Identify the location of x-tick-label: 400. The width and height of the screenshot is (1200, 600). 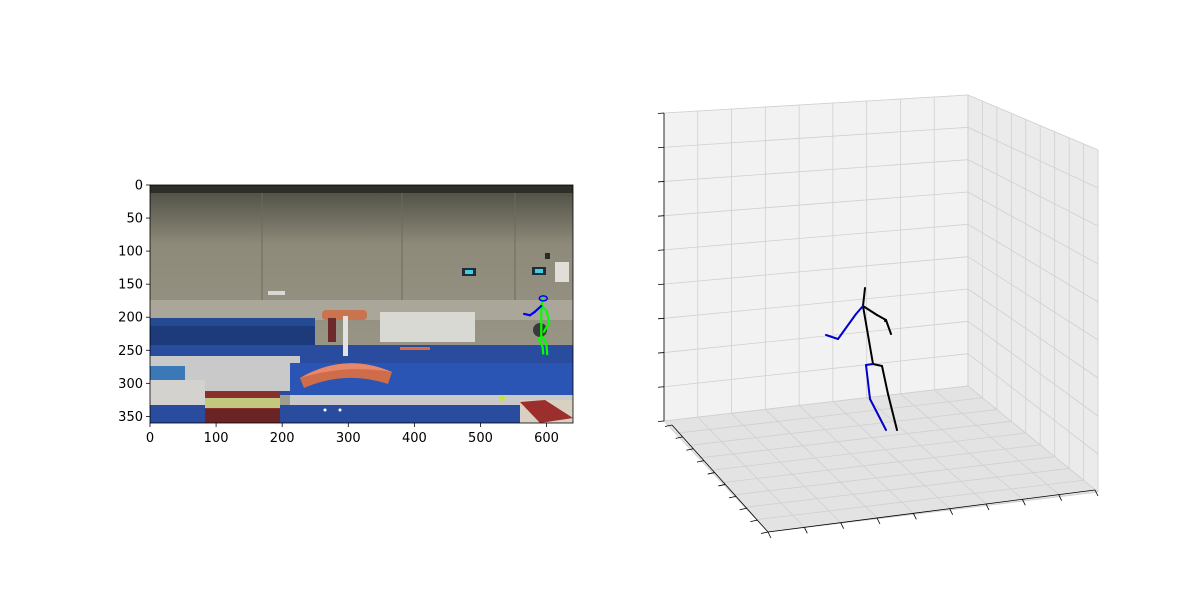
(414, 438).